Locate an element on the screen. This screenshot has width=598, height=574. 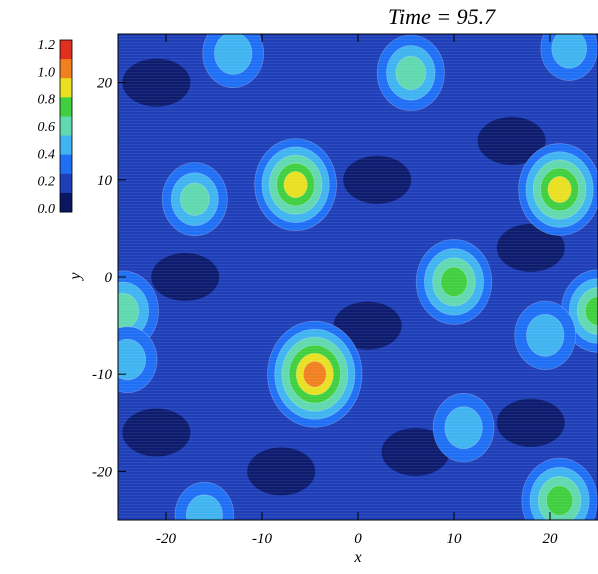
y-axis: -20 -10 0 10 20 is located at coordinates (109, 278).